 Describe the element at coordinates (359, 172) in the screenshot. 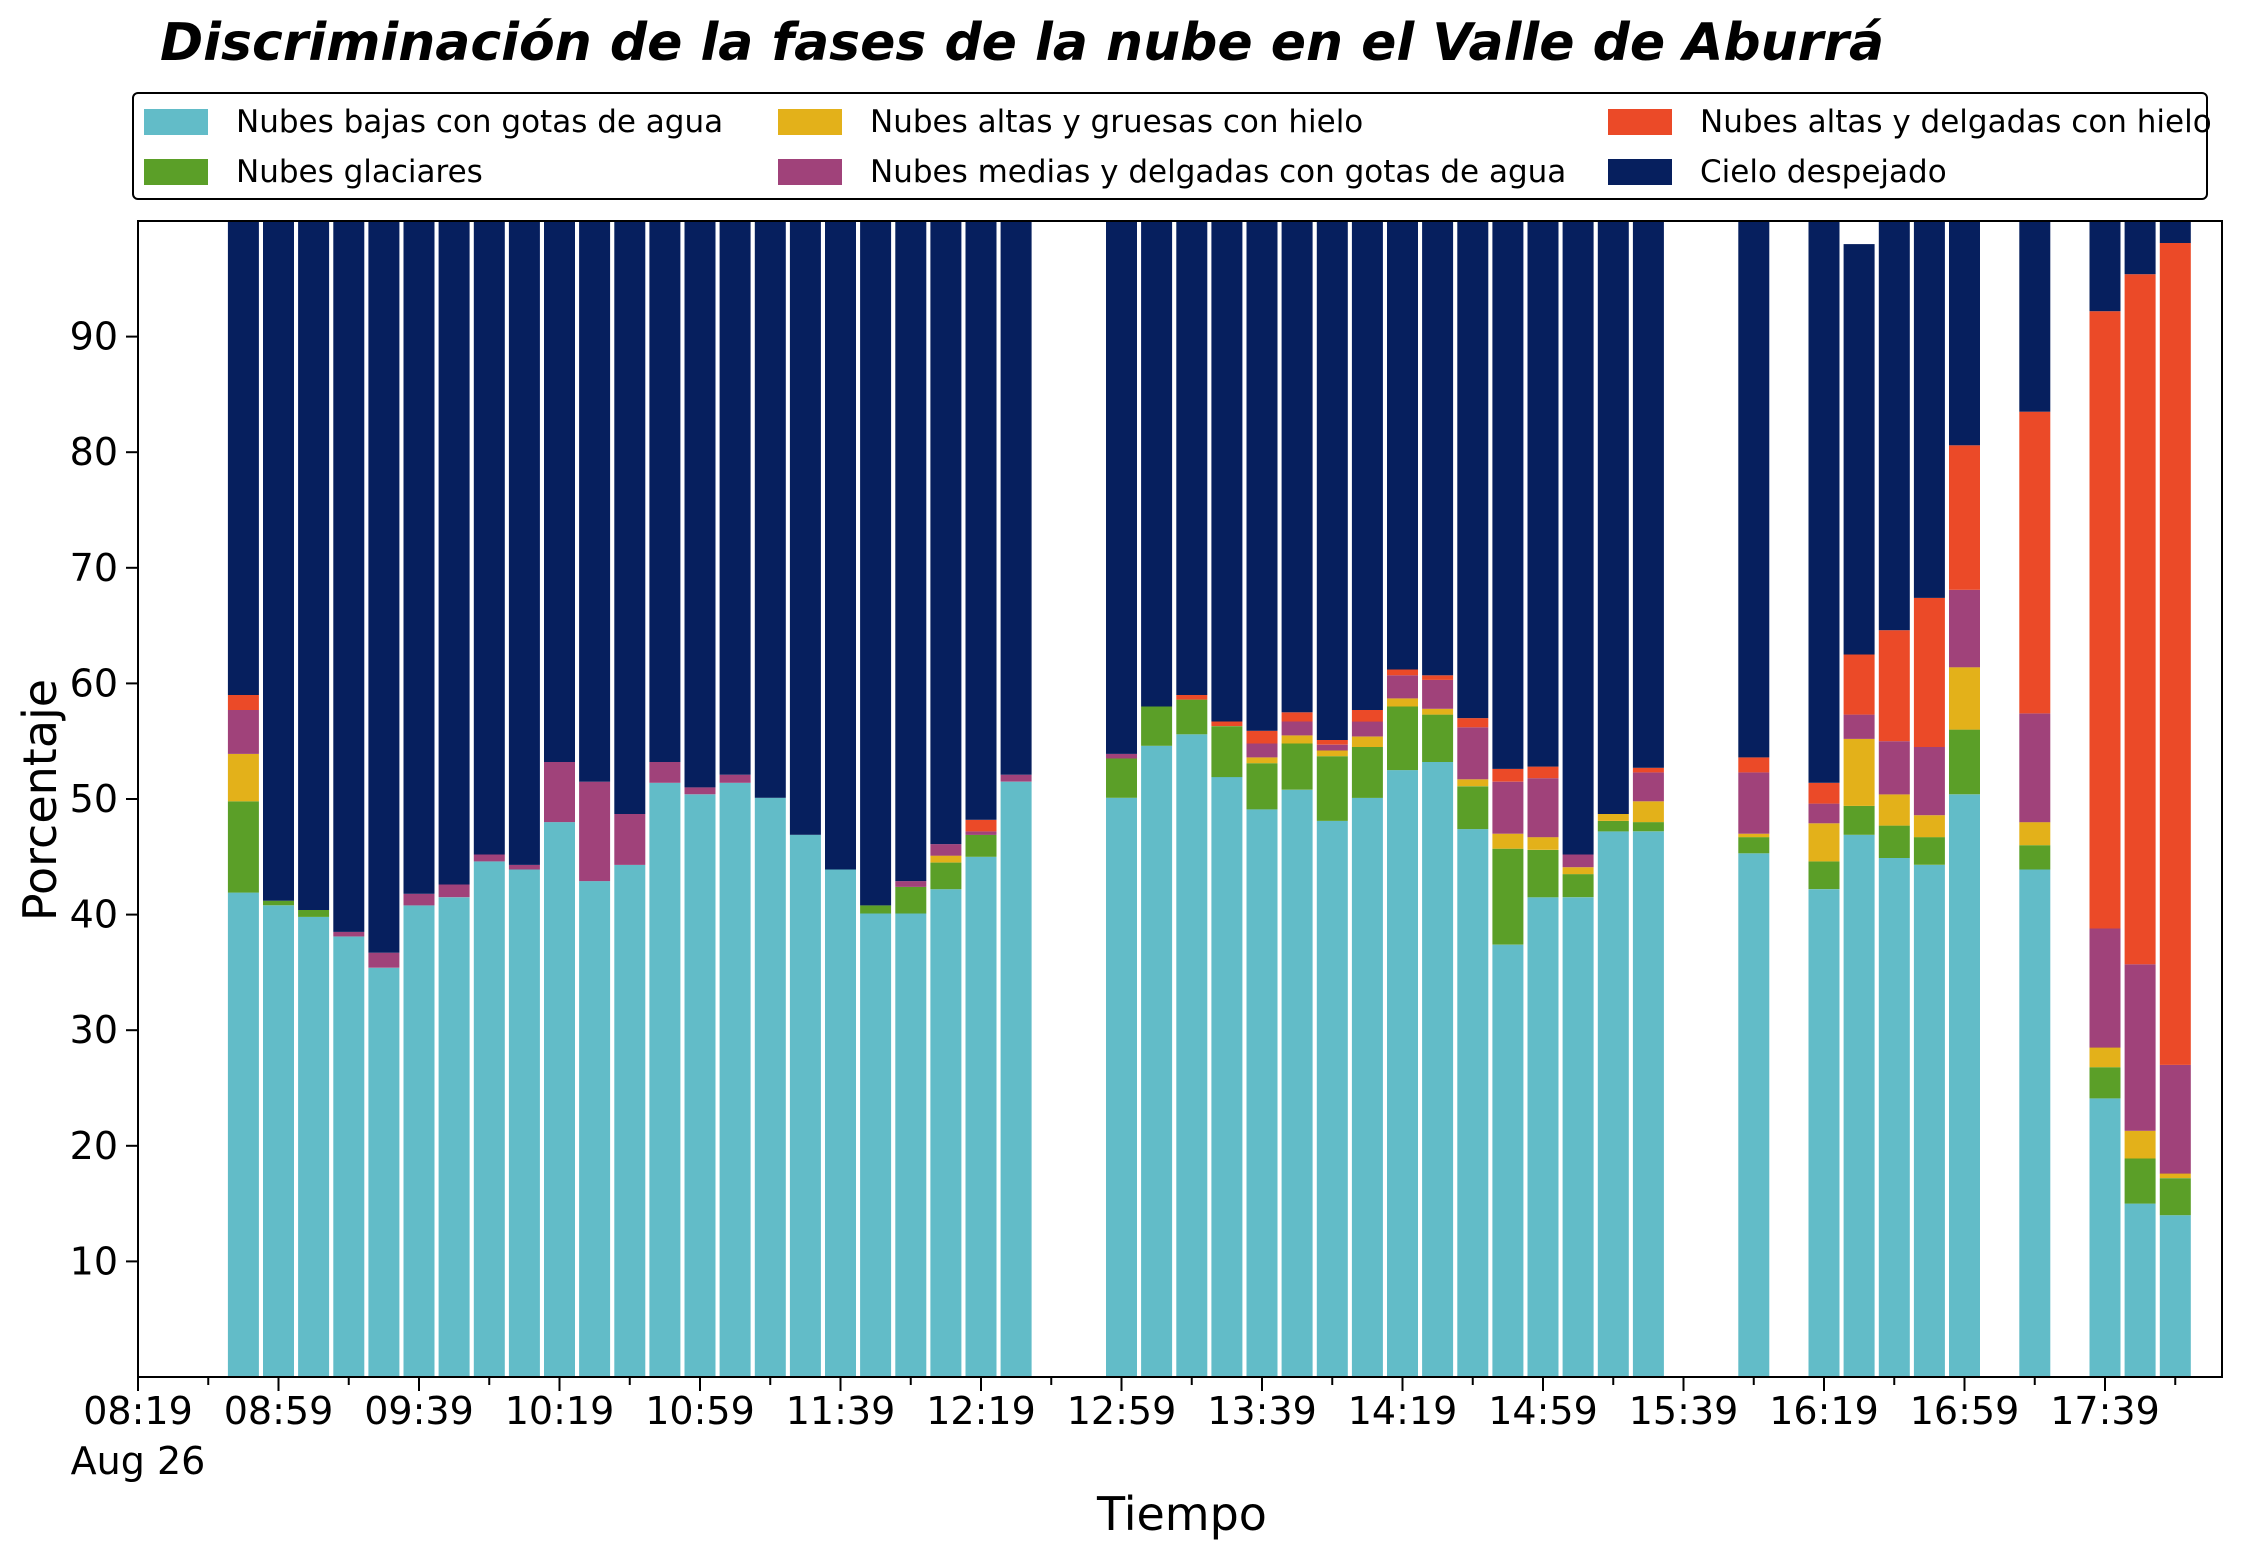

I see `legend-label: Nubes glaciares` at that location.